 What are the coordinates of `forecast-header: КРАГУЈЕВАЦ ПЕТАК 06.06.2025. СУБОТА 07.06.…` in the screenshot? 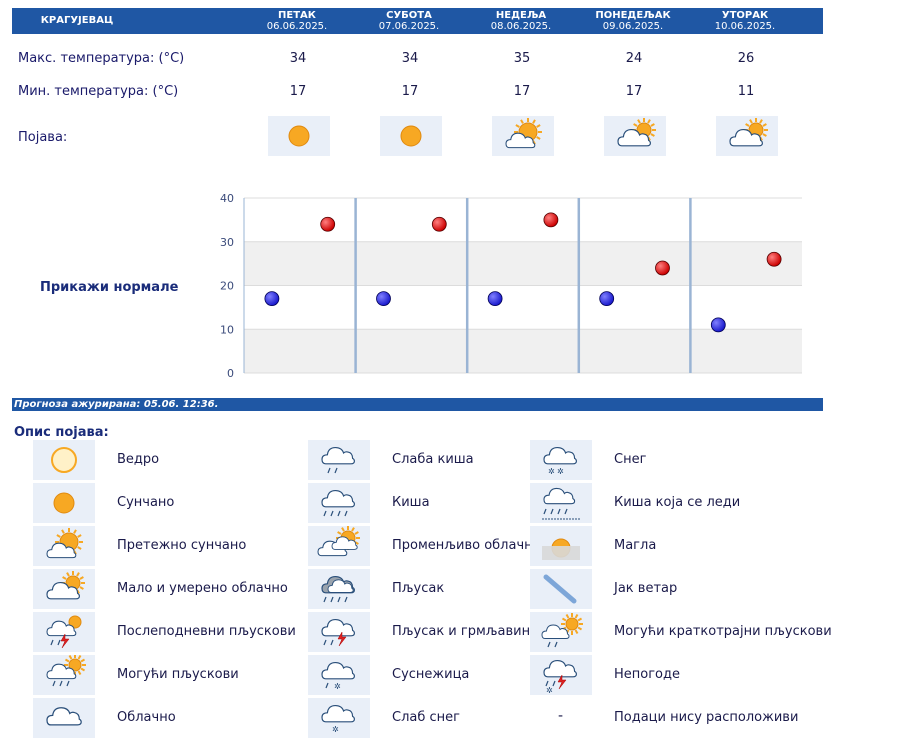 It's located at (417, 21).